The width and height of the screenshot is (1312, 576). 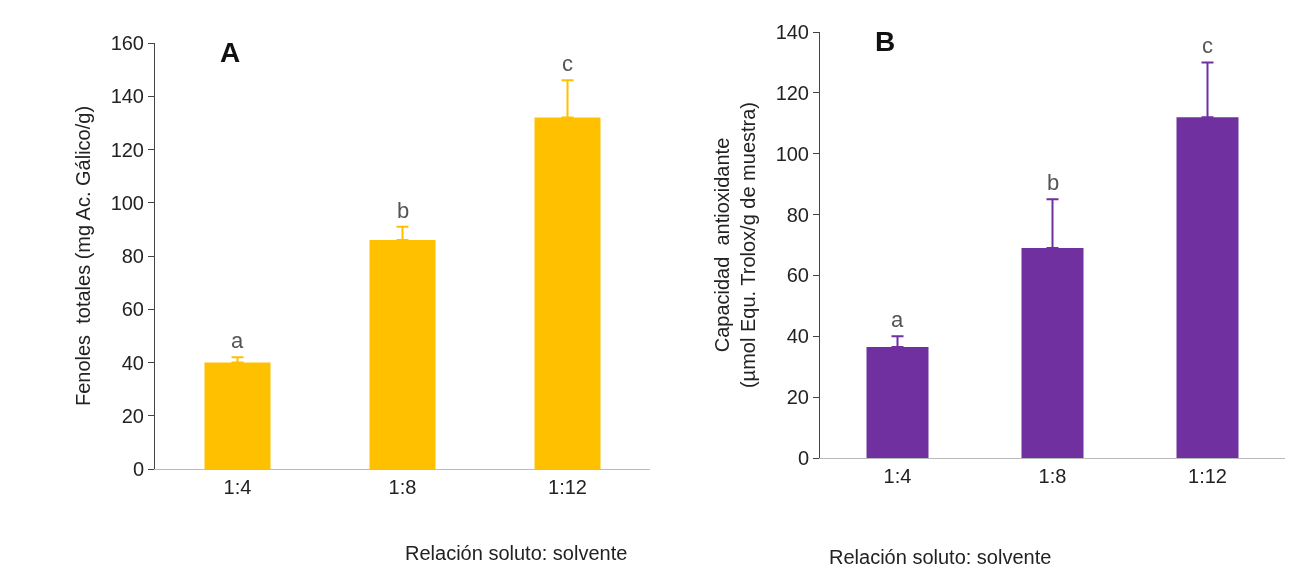 What do you see at coordinates (230, 52) in the screenshot?
I see `annotation: A` at bounding box center [230, 52].